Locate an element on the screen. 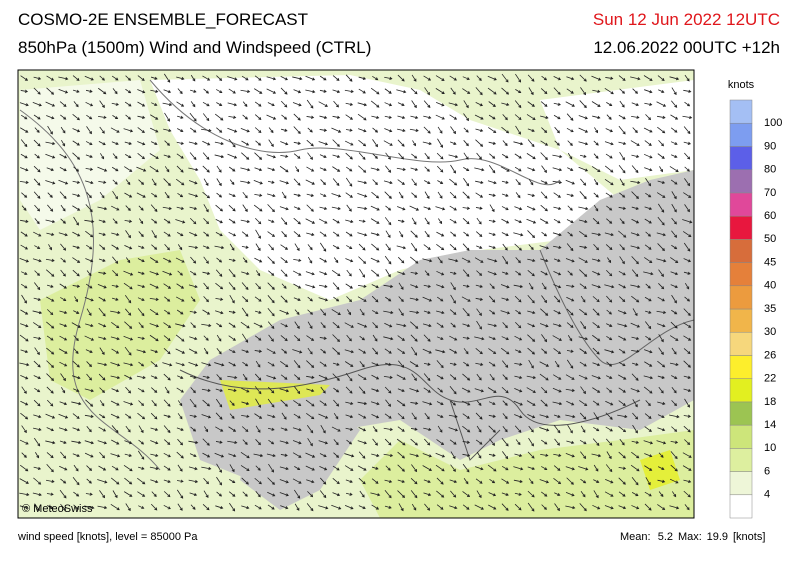 The height and width of the screenshot is (566, 800). valid-time: Sun 12 Jun 2022 12UTC is located at coordinates (686, 19).